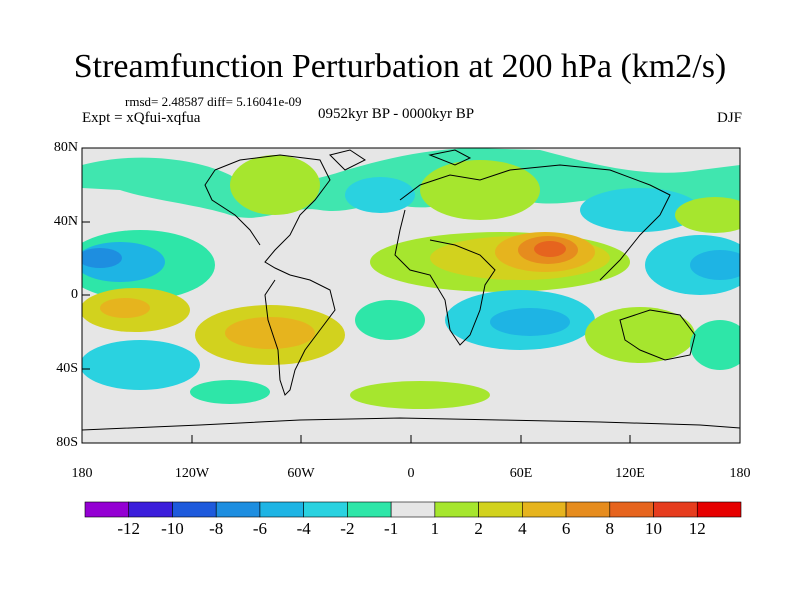 Image resolution: width=800 pixels, height=600 pixels. Describe the element at coordinates (411, 424) in the screenshot. I see `antarctica-coast` at that location.